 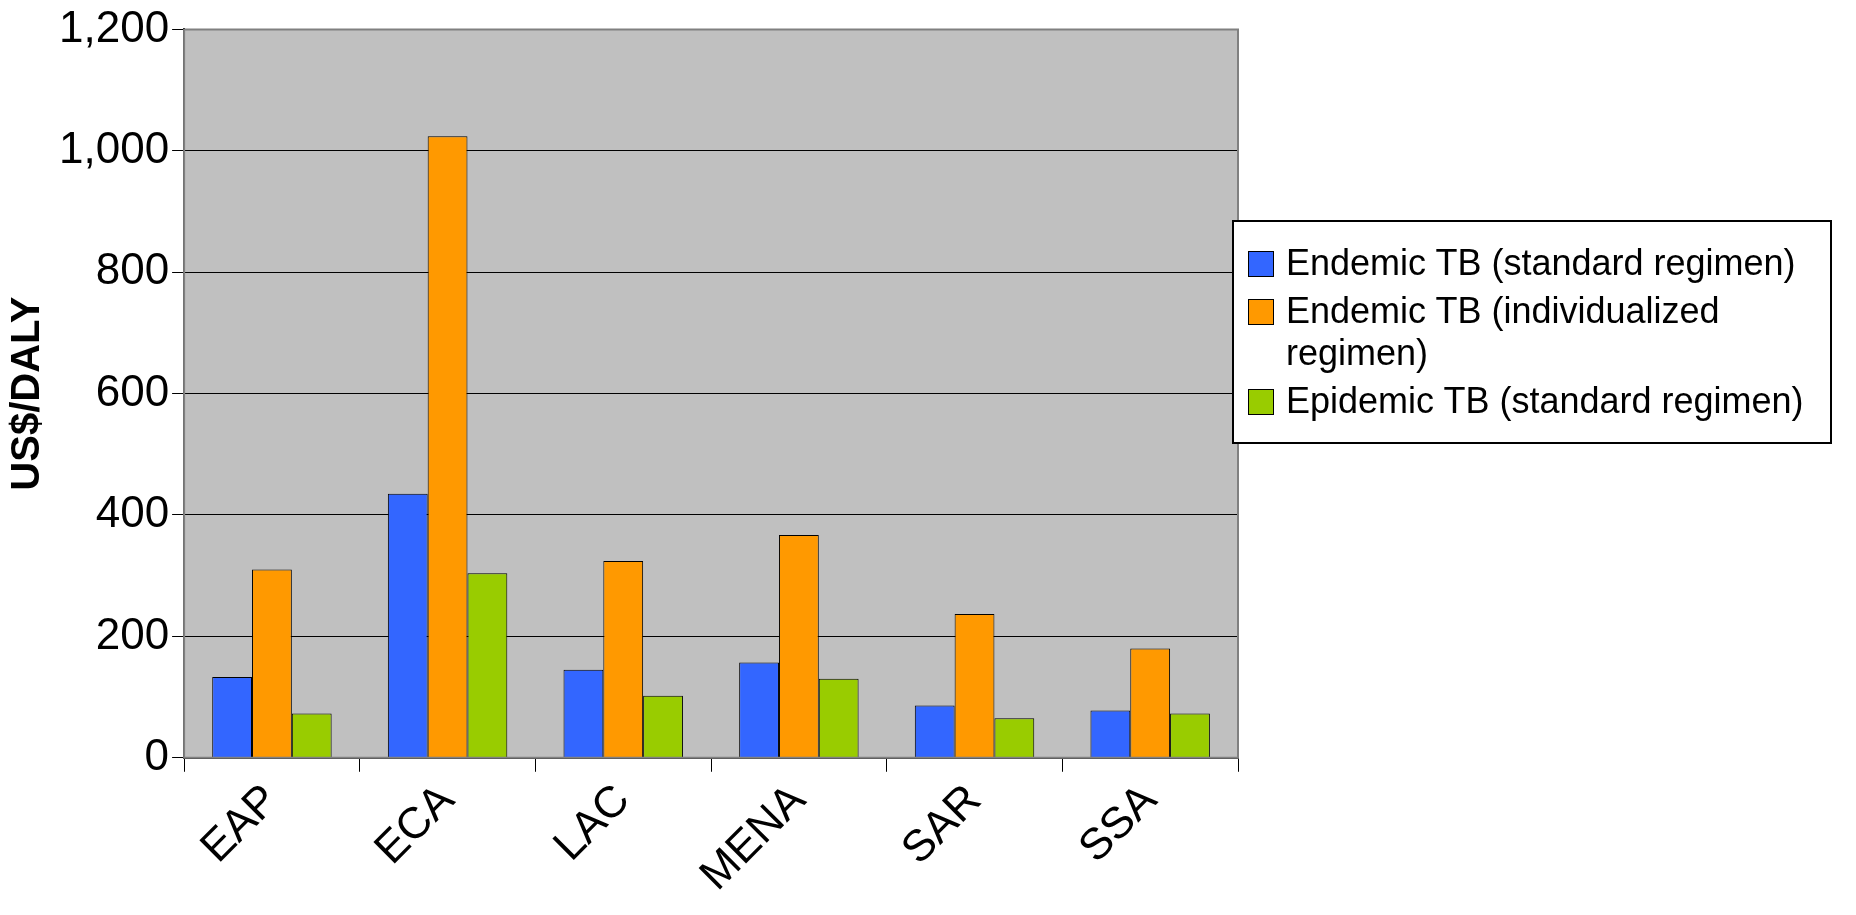 I want to click on y-tick-label: 1,200, so click(x=114, y=26).